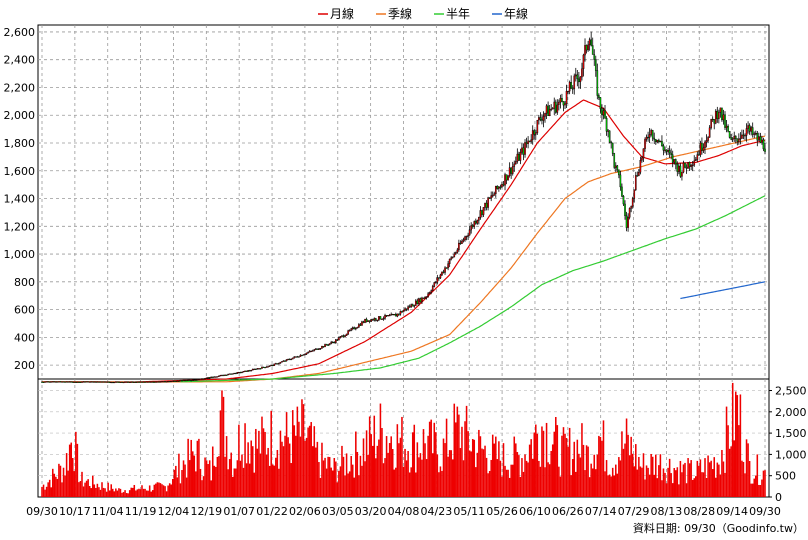 Image resolution: width=808 pixels, height=540 pixels. Describe the element at coordinates (24, 282) in the screenshot. I see `price-tick-label: 800` at that location.